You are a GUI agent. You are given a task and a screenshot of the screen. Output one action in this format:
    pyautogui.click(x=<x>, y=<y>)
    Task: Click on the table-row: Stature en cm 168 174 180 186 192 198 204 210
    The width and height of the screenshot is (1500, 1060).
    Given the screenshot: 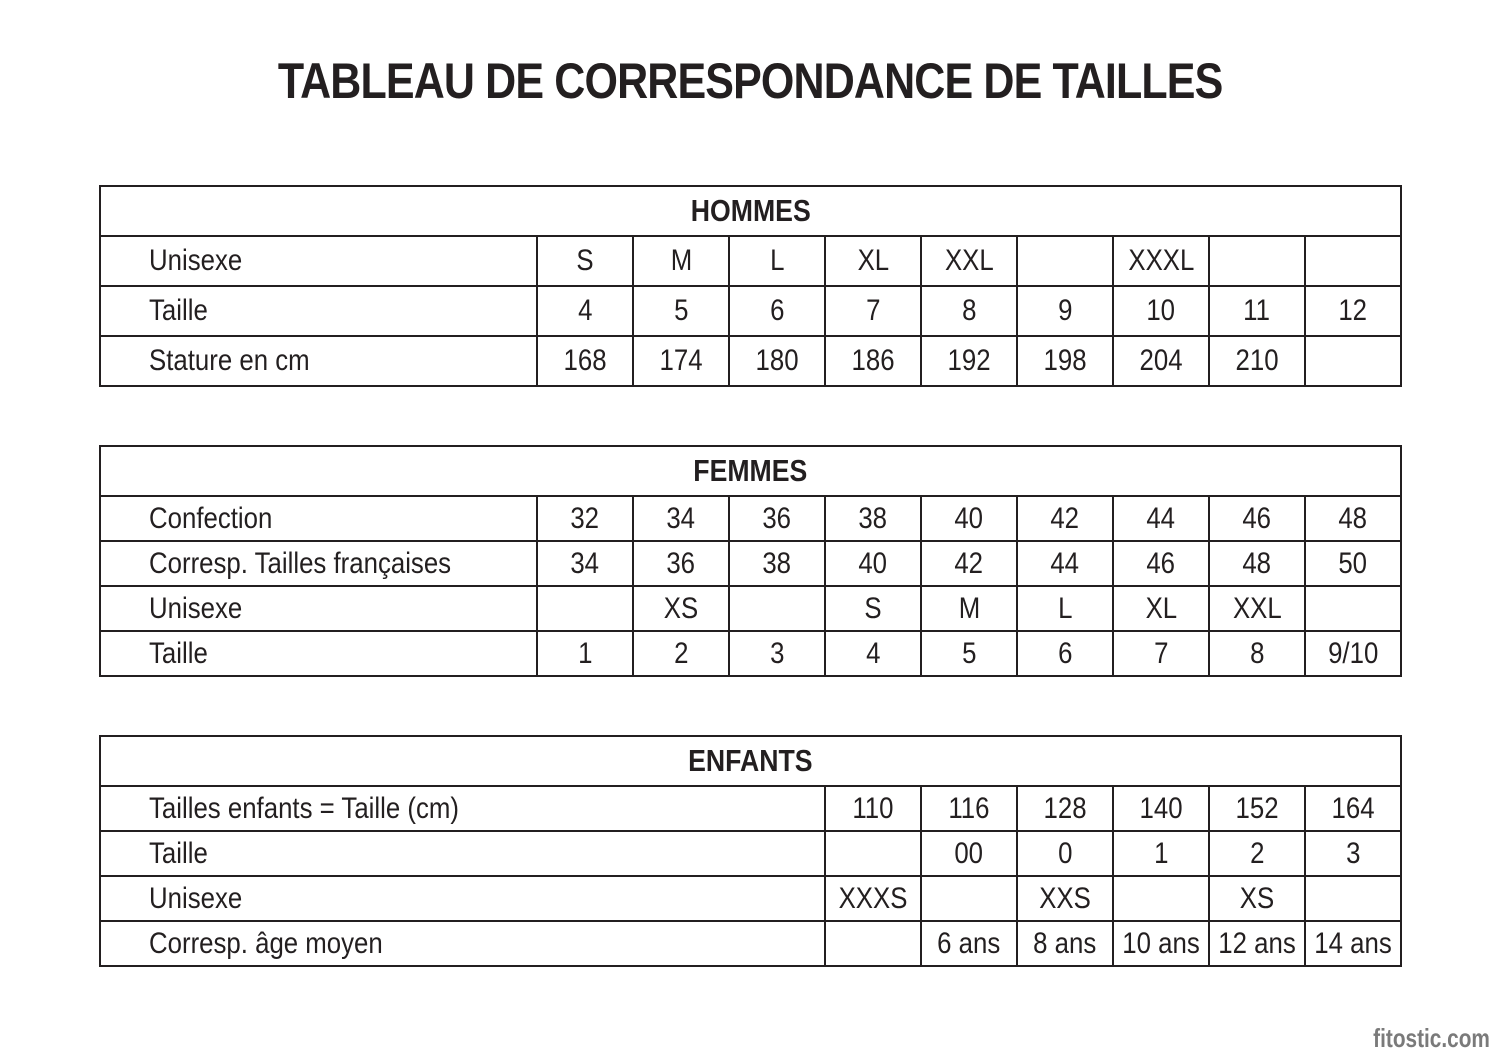 What is the action you would take?
    pyautogui.click(x=751, y=361)
    